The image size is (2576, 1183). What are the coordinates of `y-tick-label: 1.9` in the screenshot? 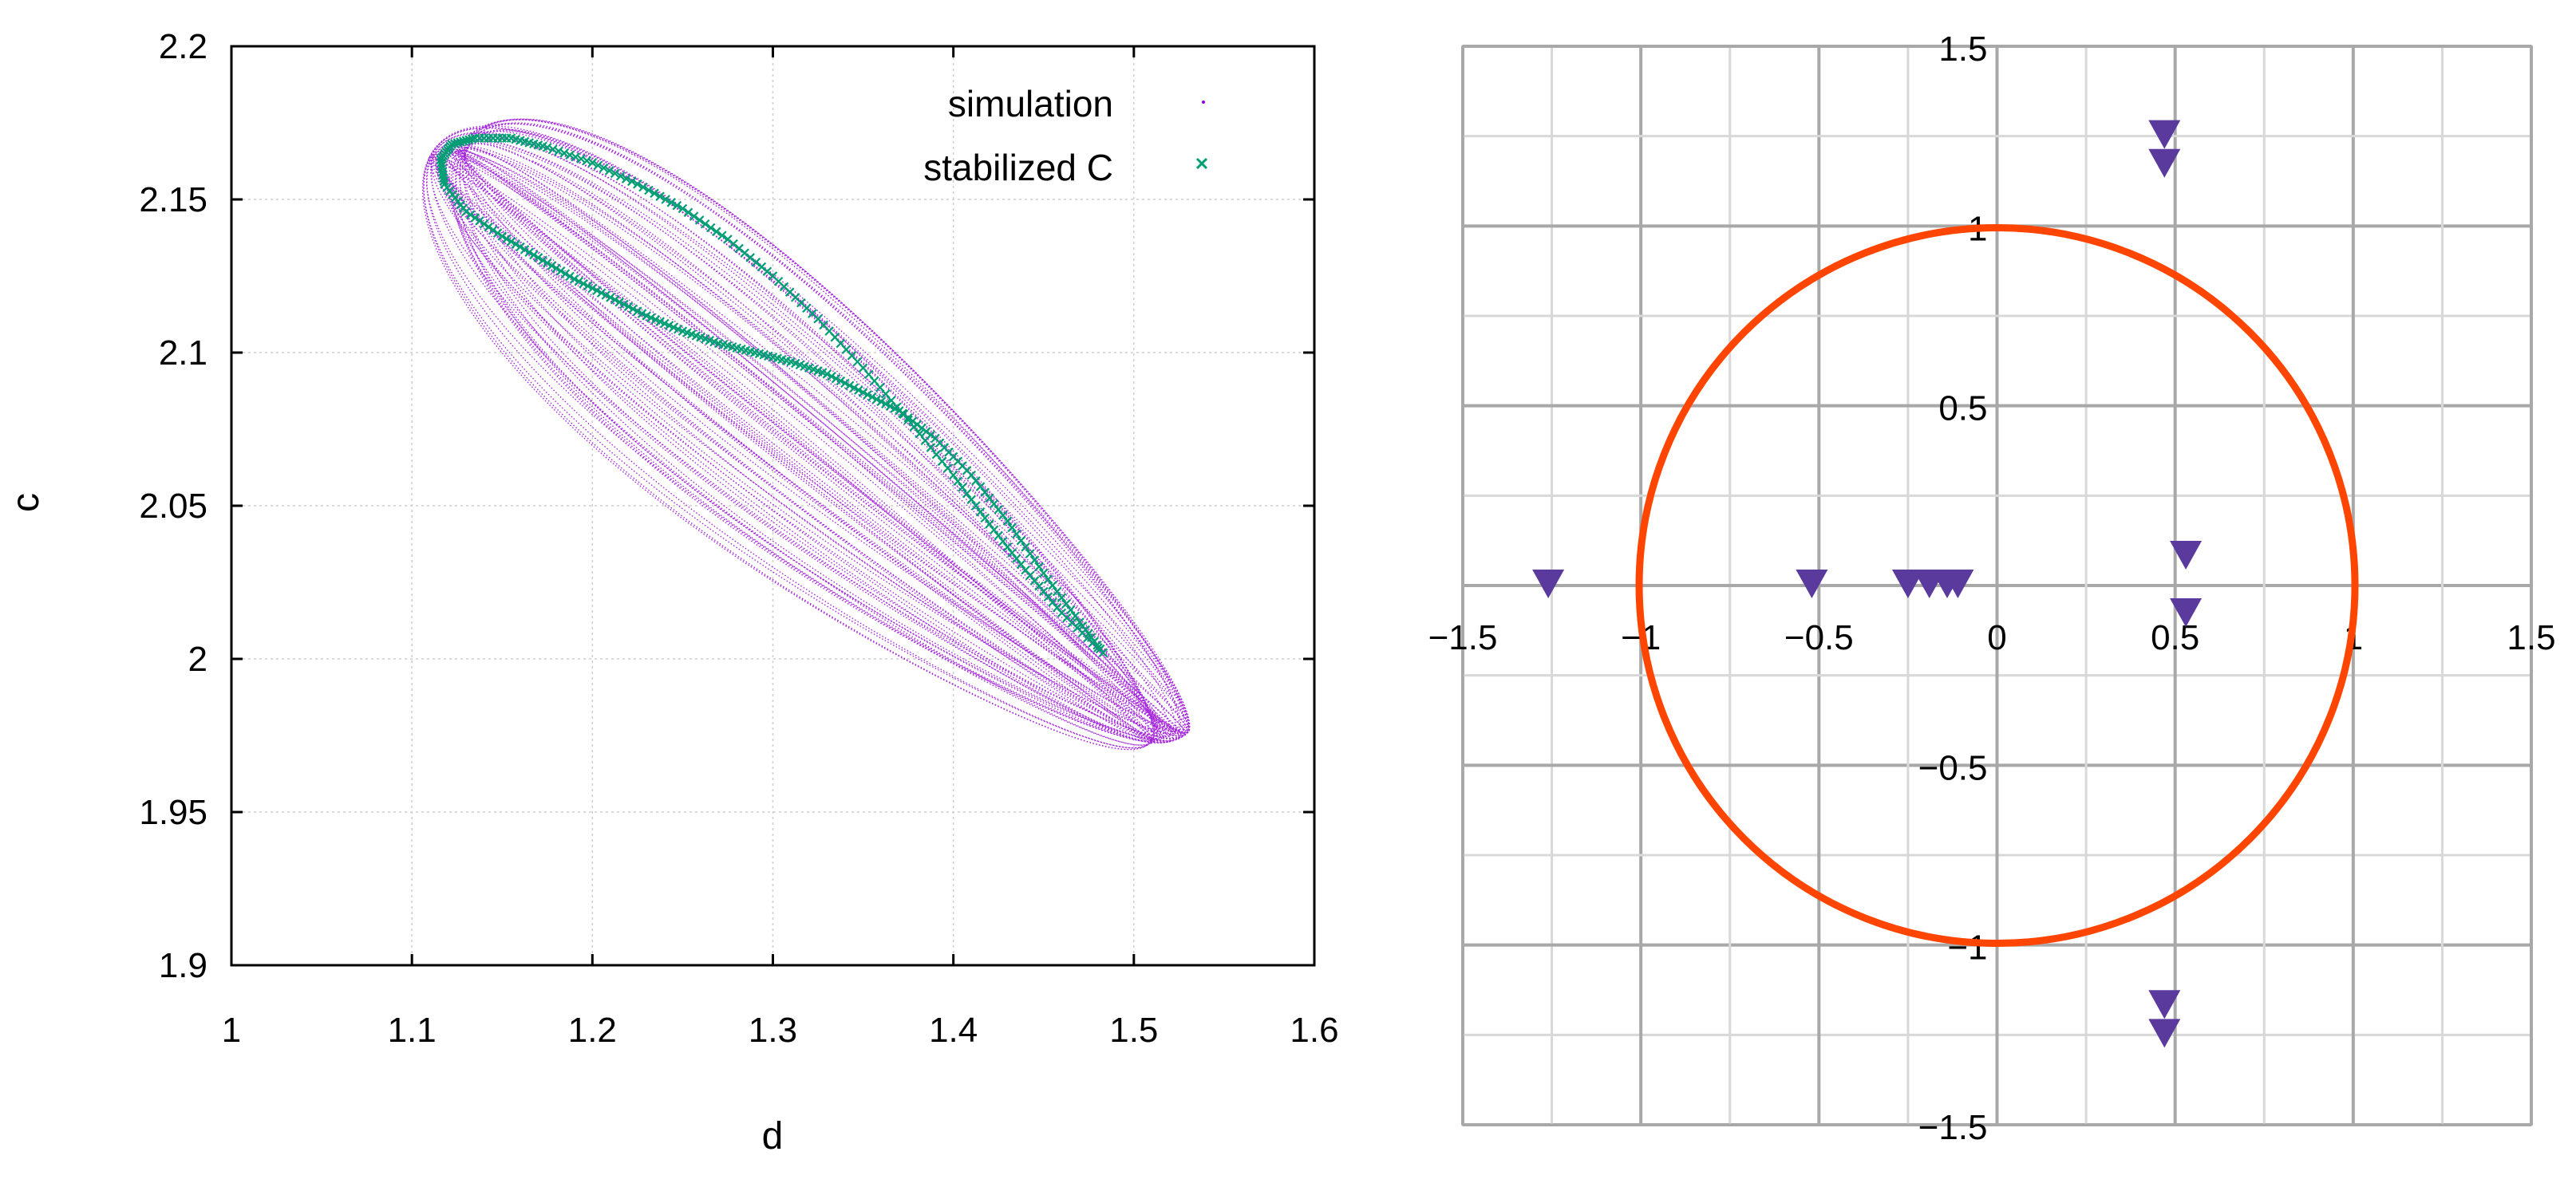 It's located at (183, 966).